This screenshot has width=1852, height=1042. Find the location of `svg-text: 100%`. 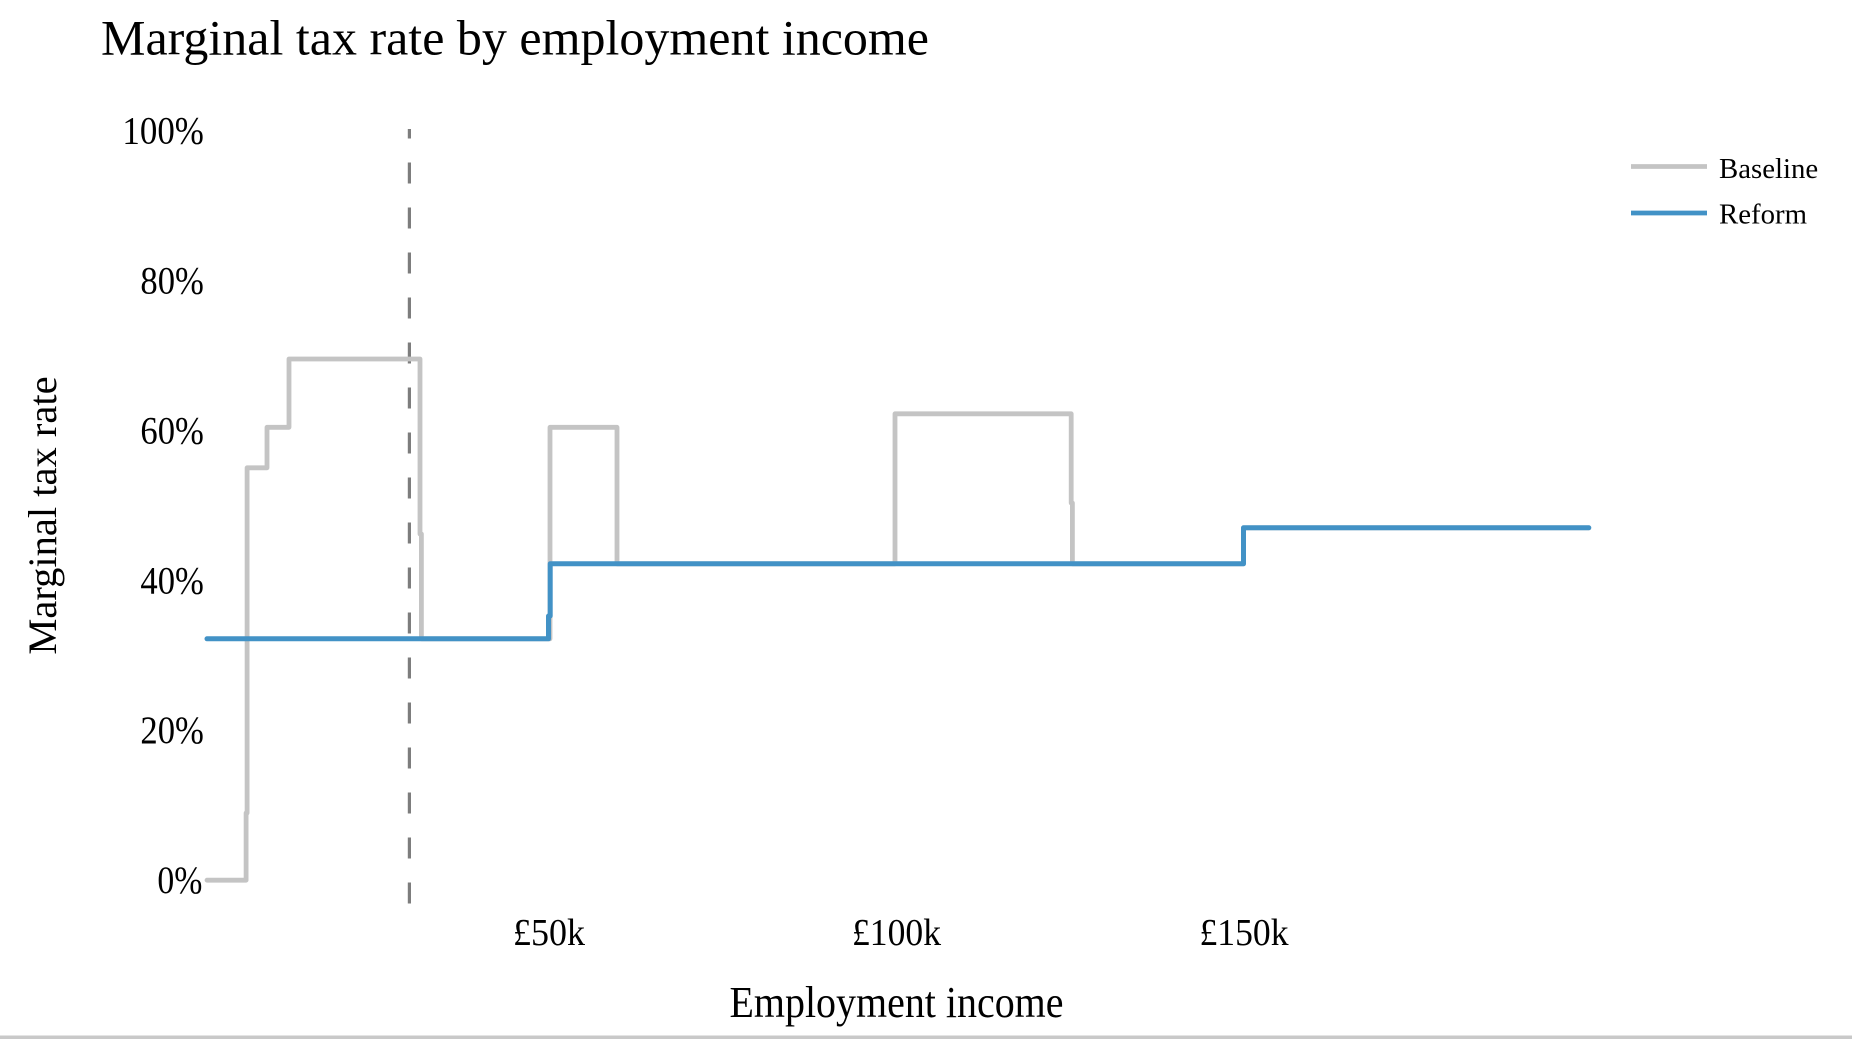

svg-text: 100% is located at coordinates (163, 131).